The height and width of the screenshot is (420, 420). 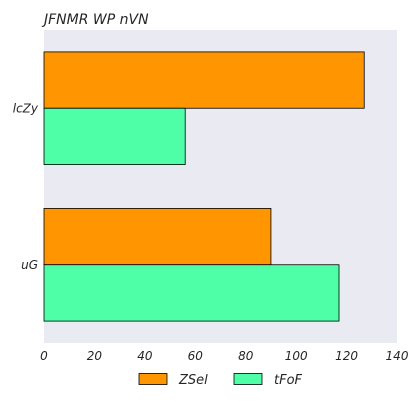 What do you see at coordinates (26, 108) in the screenshot?
I see `y-tick-label: lcZy` at bounding box center [26, 108].